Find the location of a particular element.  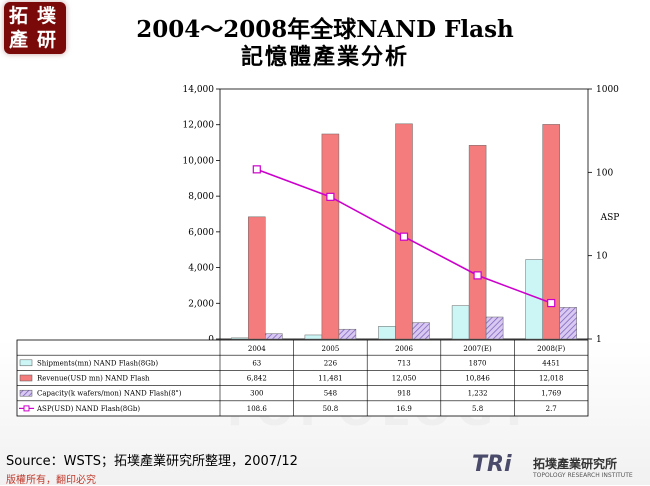

x-category-label: 2008(F) is located at coordinates (551, 349).